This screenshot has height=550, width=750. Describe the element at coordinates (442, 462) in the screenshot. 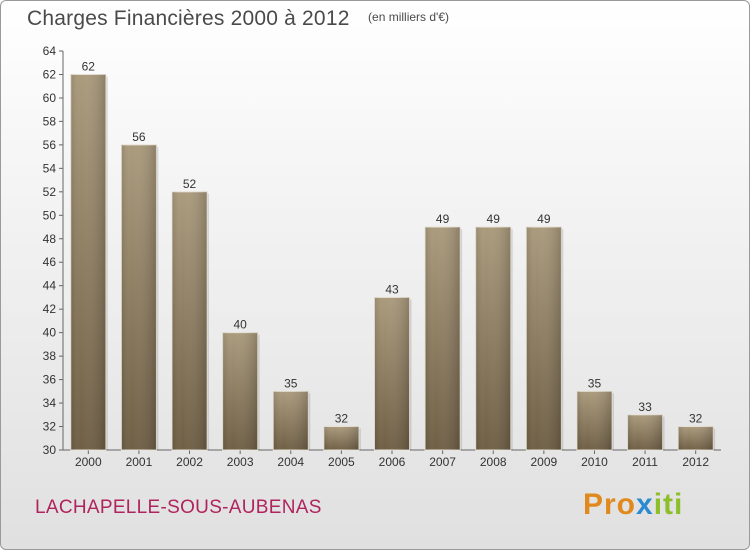

I see `x-tick-label: 2007` at that location.